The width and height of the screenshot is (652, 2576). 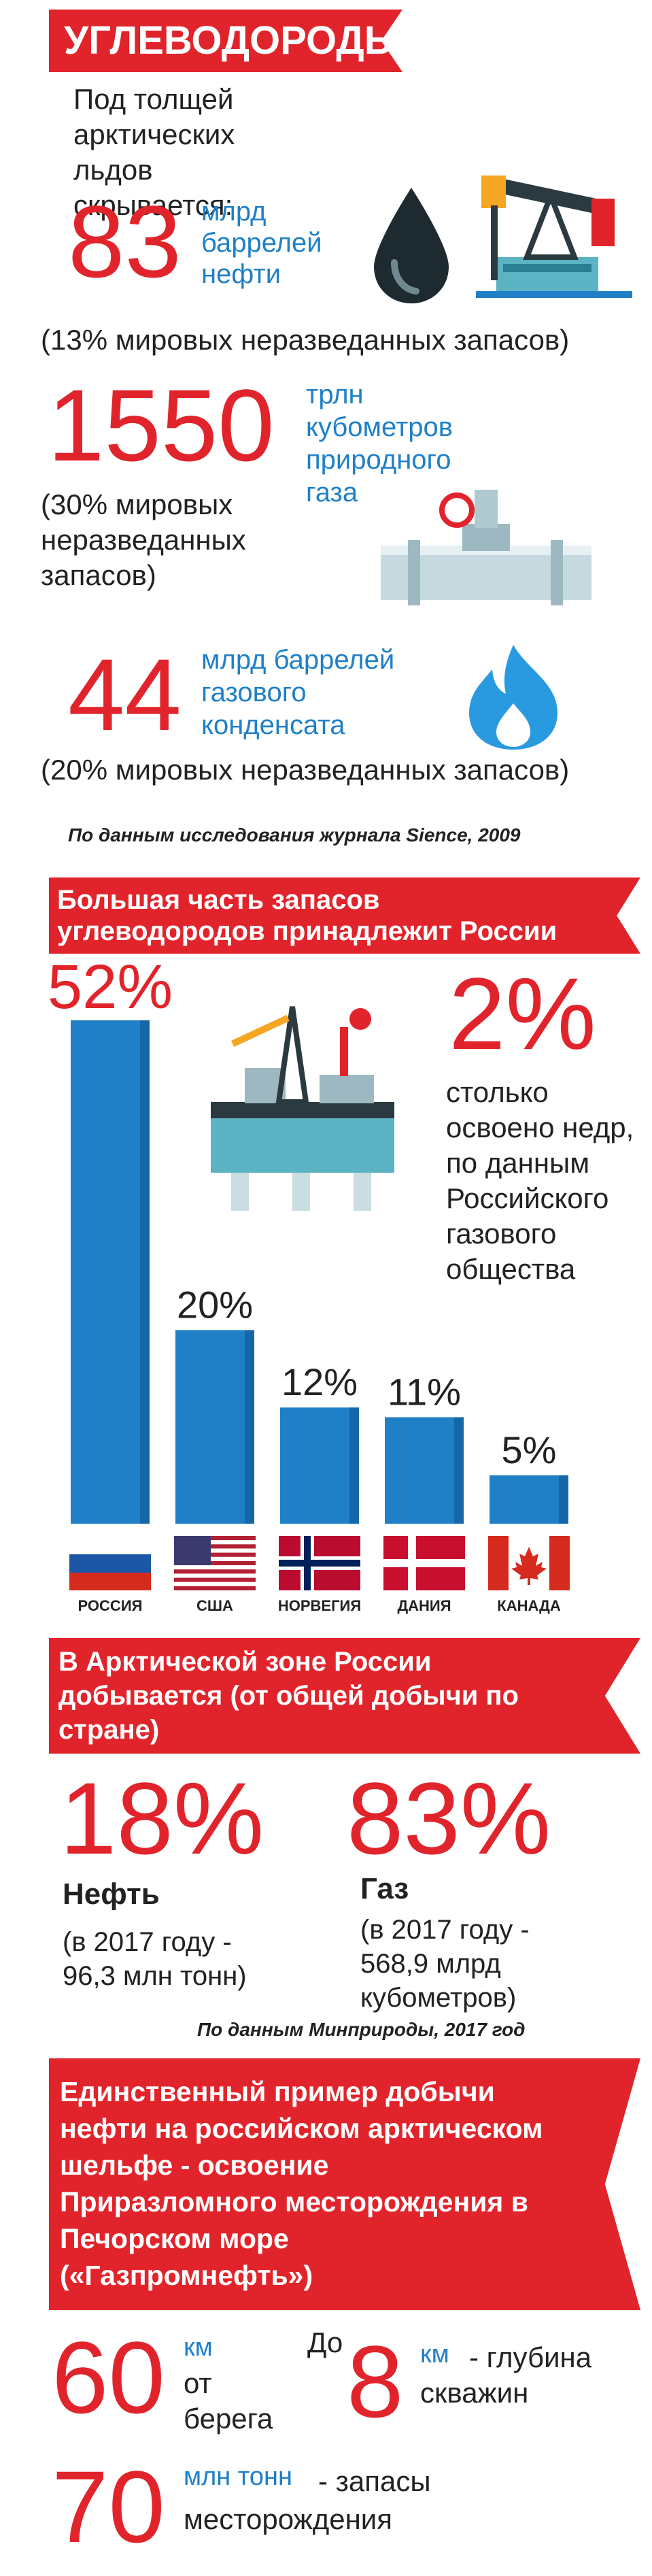 I want to click on condensate-reserve-note: (20% мировых неразведанных запасов), so click(x=305, y=770).